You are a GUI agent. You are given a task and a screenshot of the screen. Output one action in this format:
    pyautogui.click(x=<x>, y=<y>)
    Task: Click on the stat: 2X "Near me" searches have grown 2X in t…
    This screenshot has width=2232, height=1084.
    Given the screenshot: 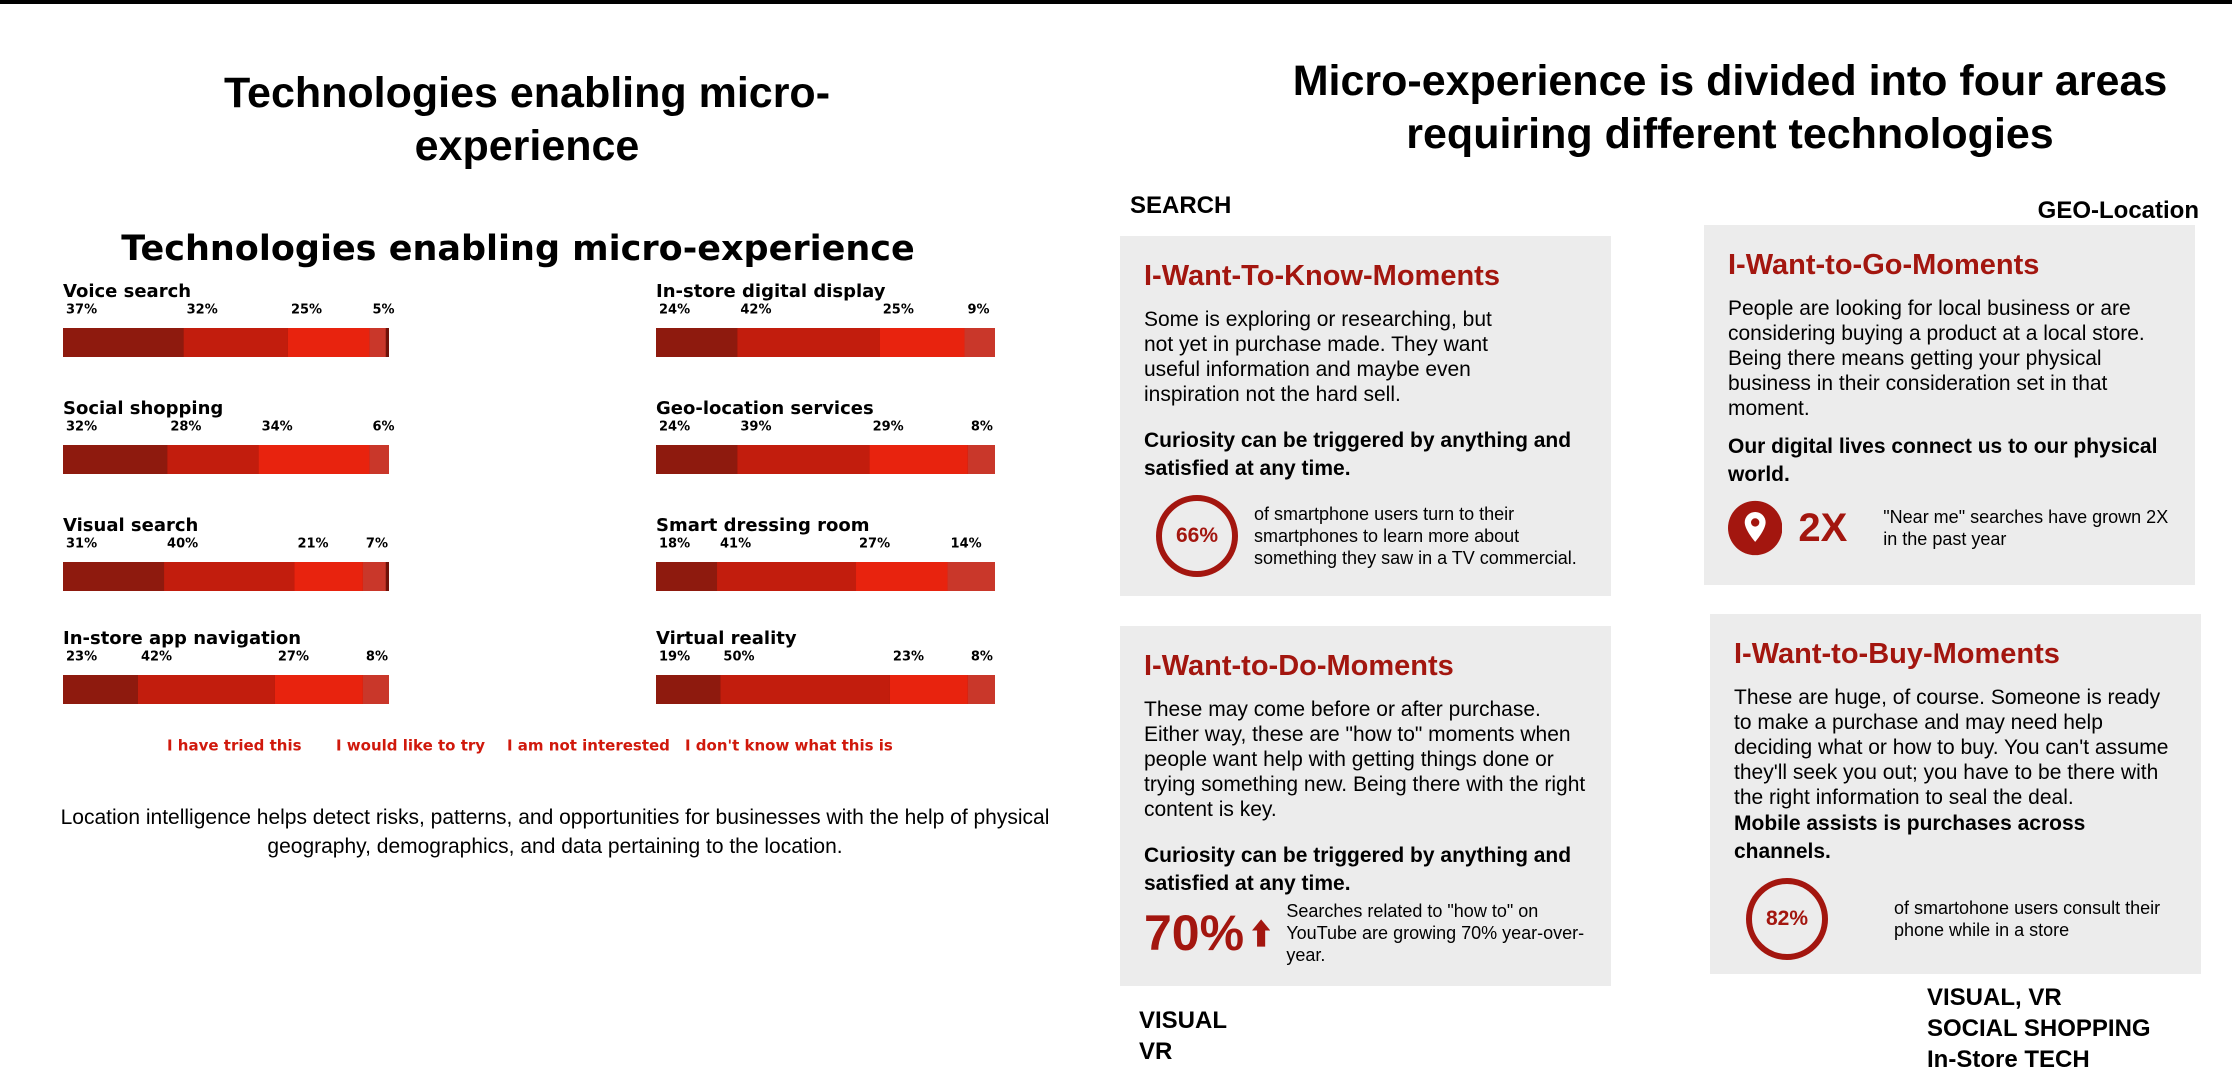 What is the action you would take?
    pyautogui.click(x=1949, y=528)
    